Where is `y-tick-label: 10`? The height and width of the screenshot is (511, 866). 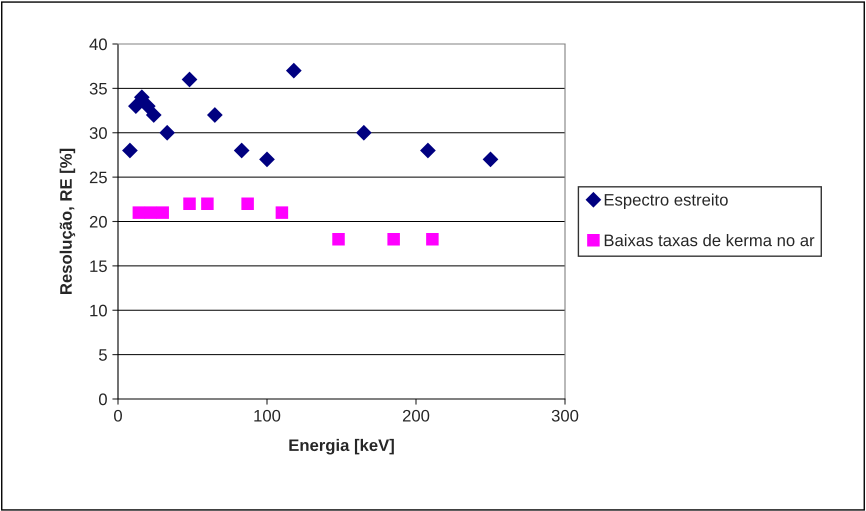
y-tick-label: 10 is located at coordinates (98, 310).